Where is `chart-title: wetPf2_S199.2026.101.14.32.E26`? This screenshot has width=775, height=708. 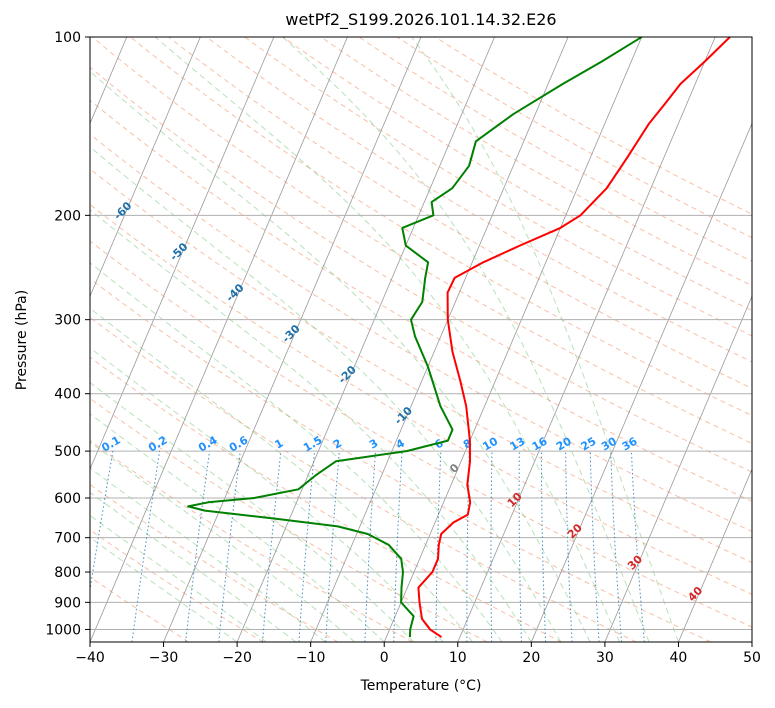
chart-title: wetPf2_S199.2026.101.14.32.E26 is located at coordinates (421, 19).